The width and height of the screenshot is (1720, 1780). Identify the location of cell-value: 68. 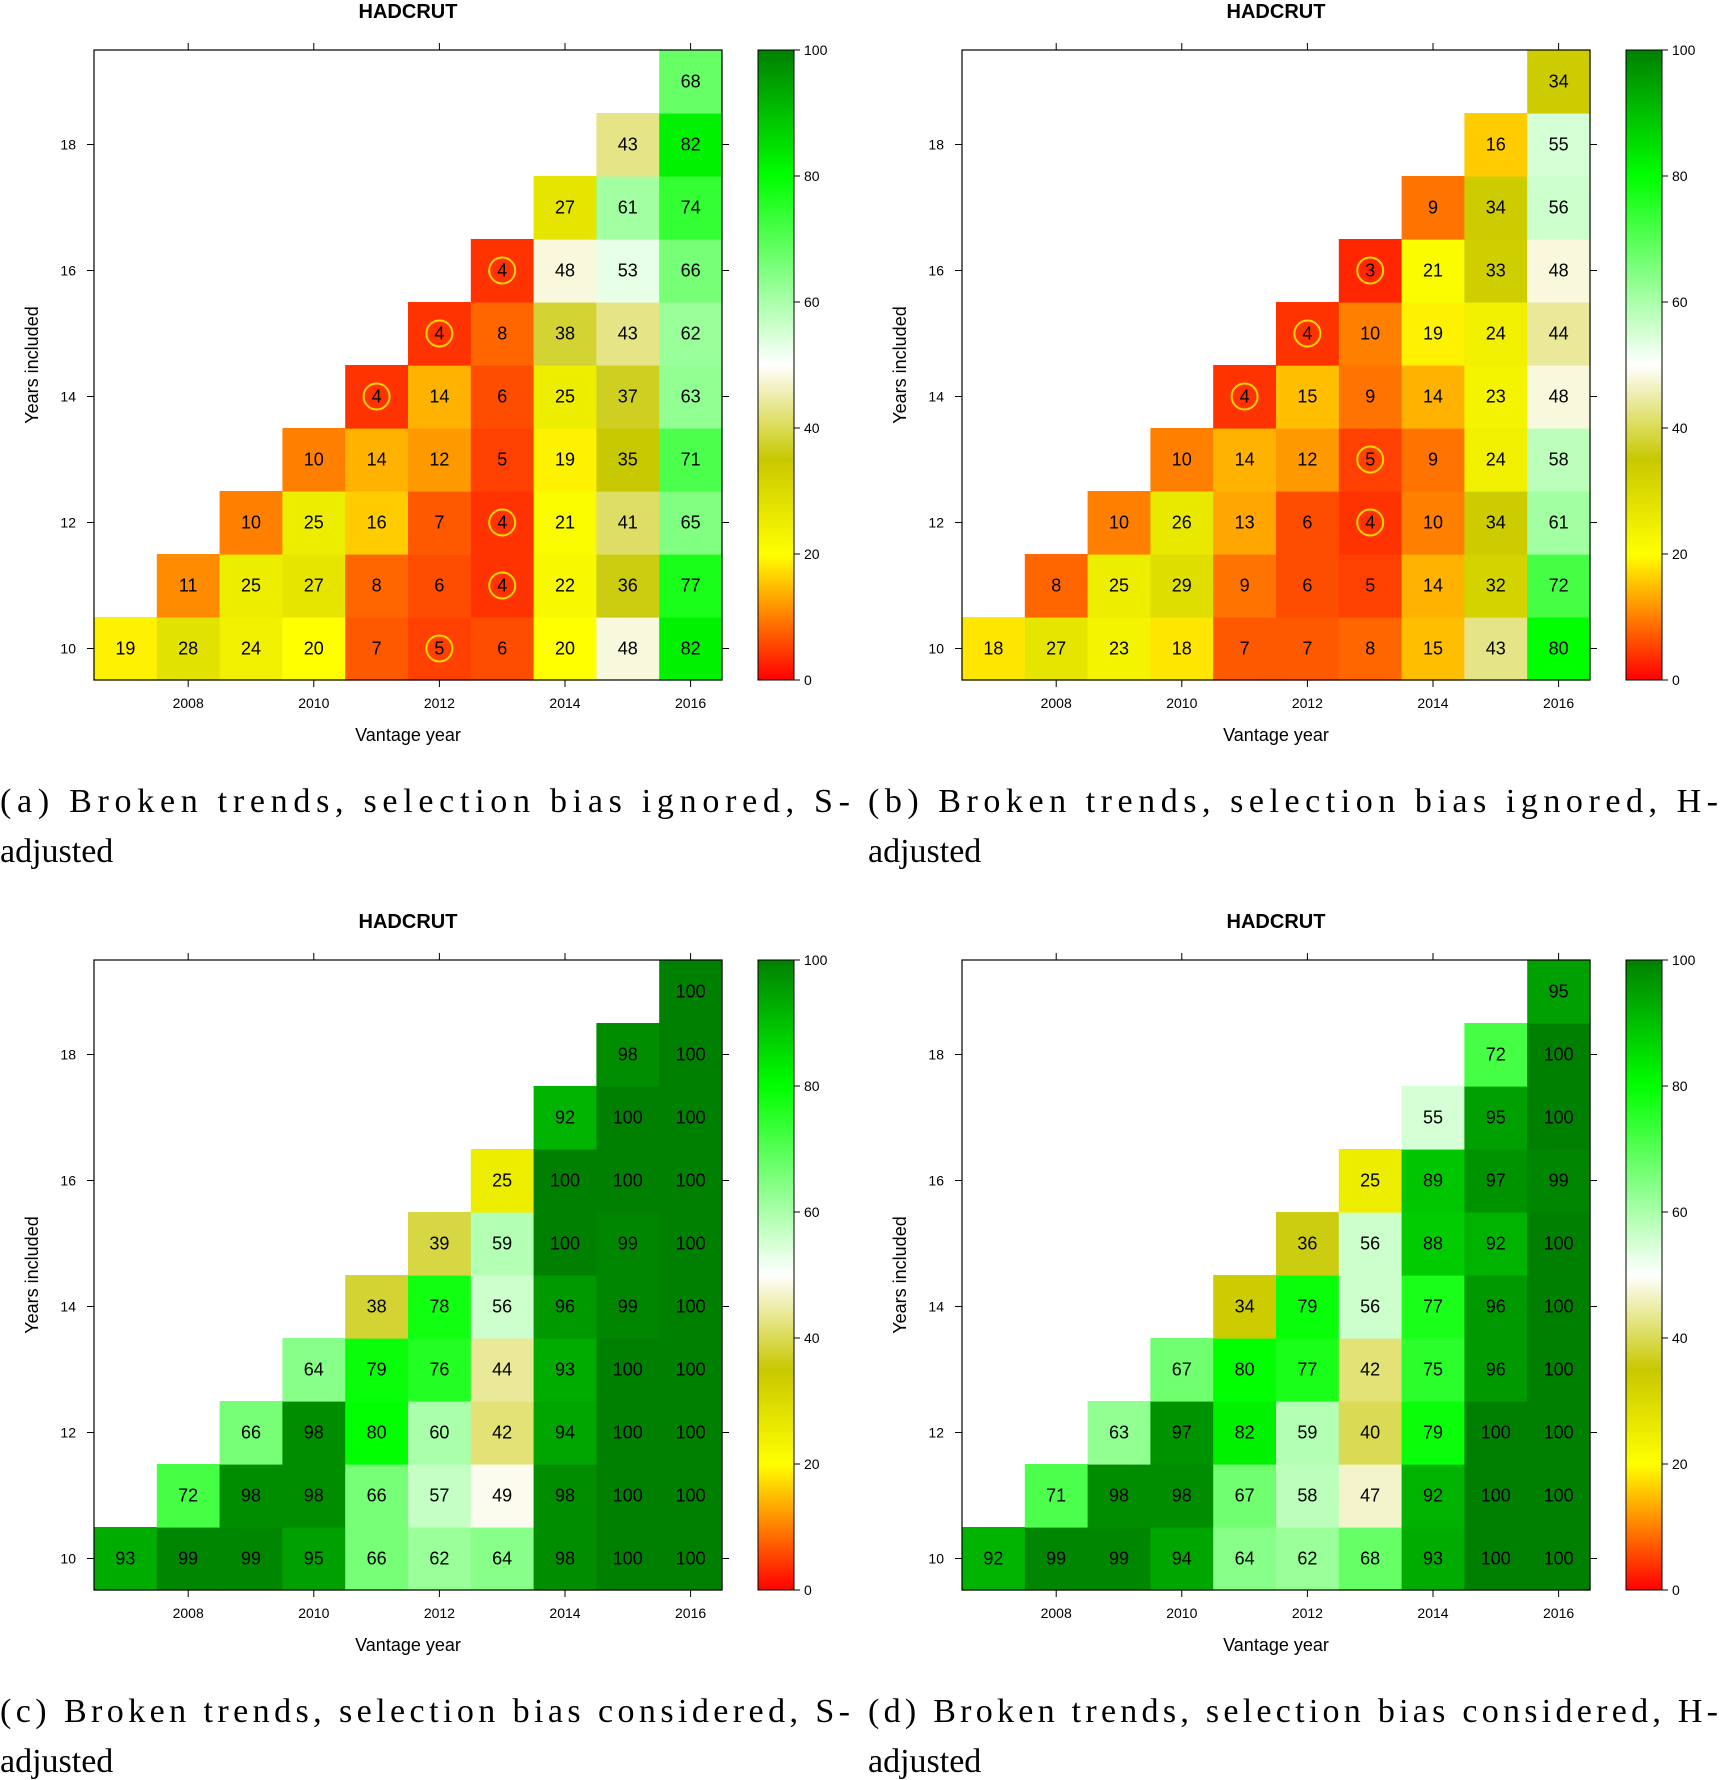
(691, 82).